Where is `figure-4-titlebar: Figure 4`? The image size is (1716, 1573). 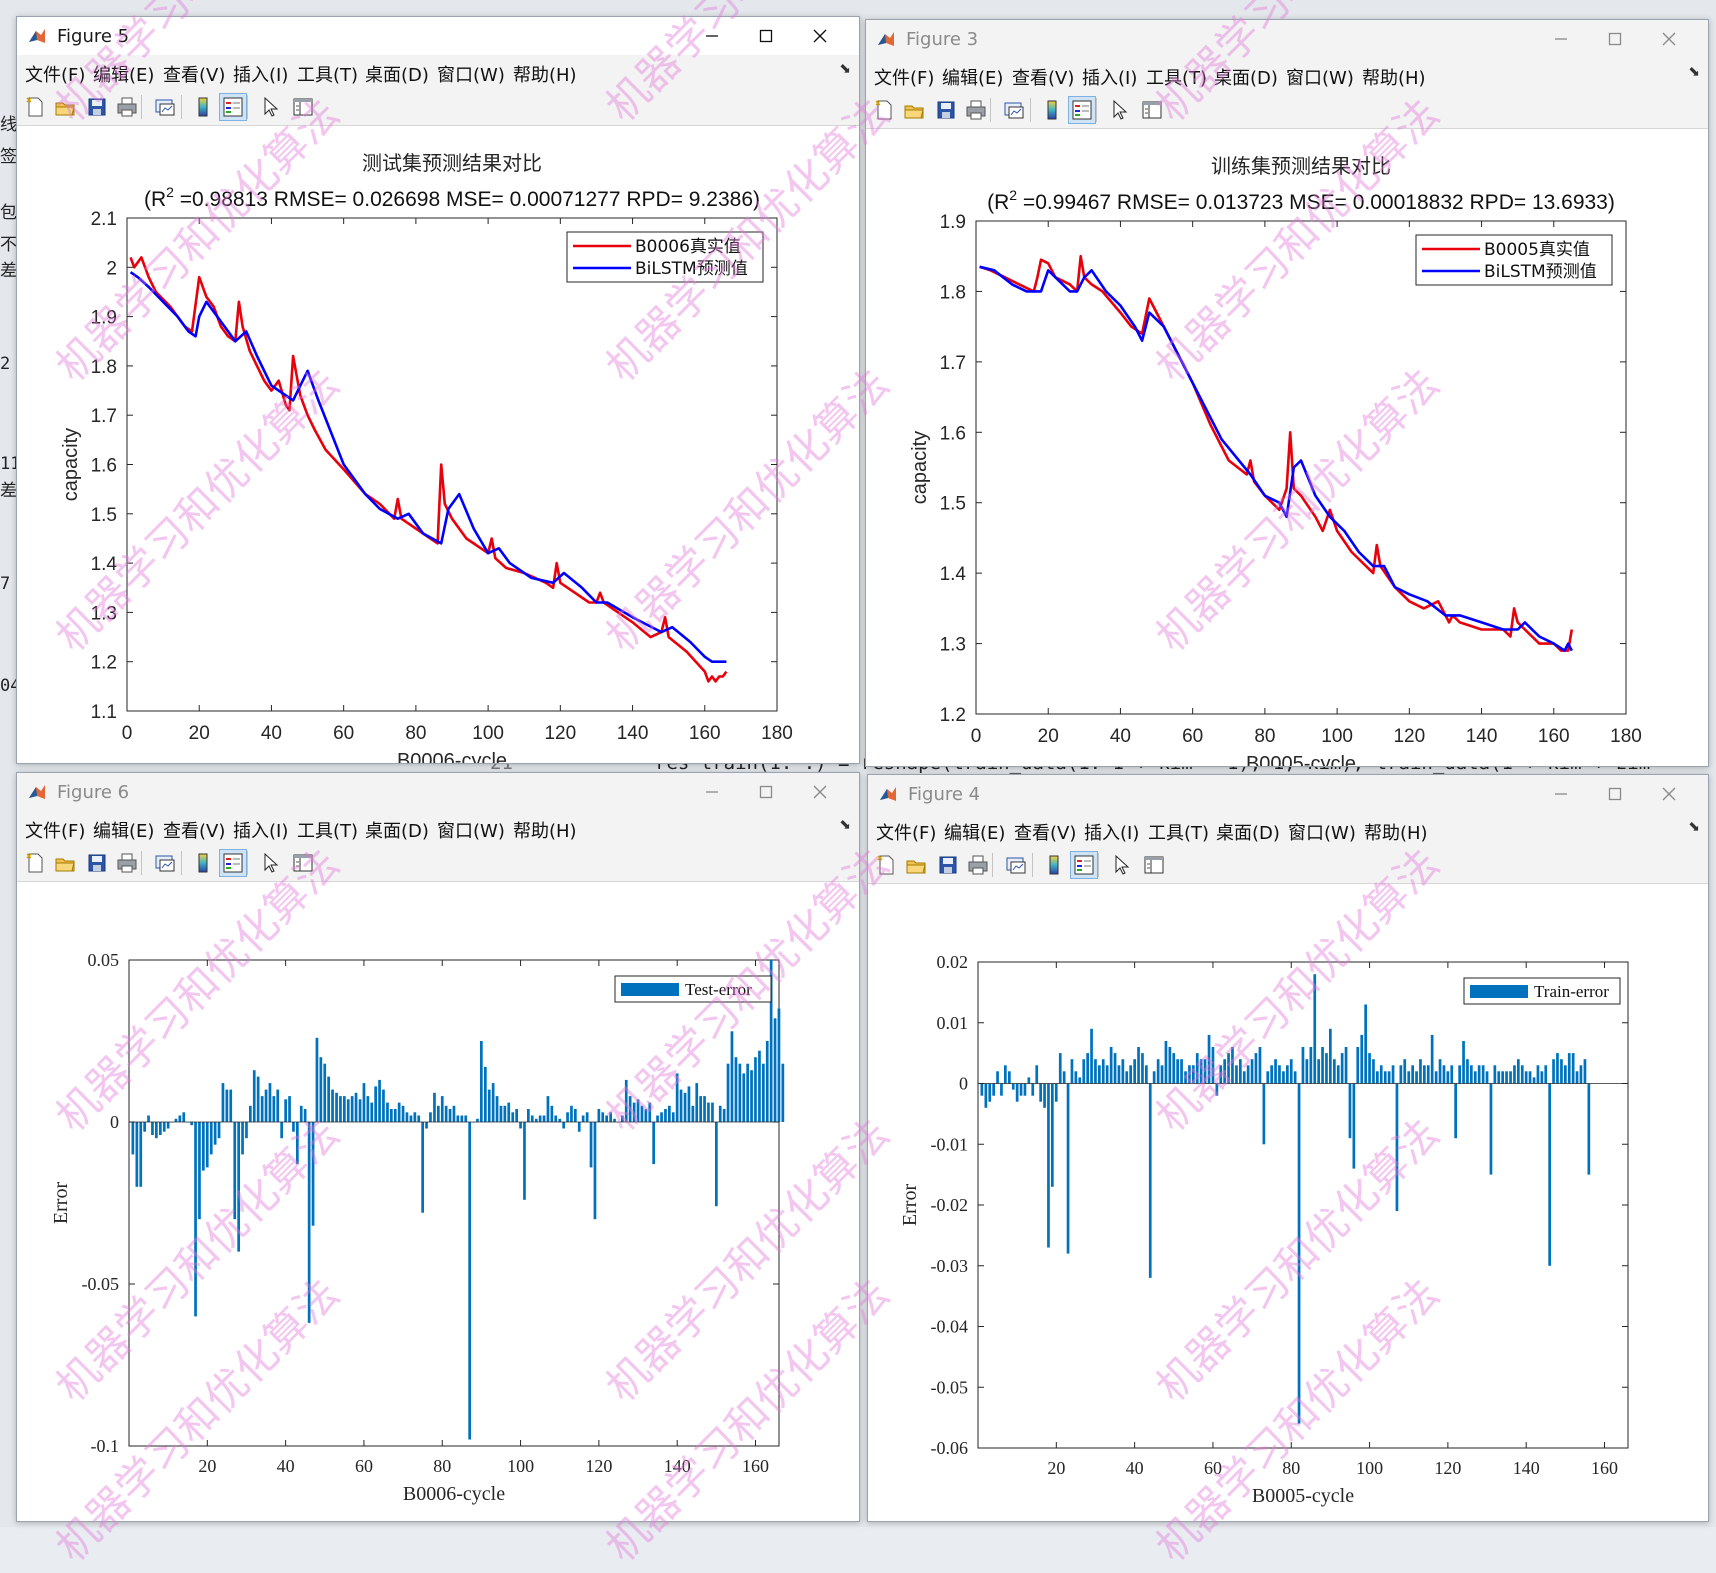 figure-4-titlebar: Figure 4 is located at coordinates (1288, 794).